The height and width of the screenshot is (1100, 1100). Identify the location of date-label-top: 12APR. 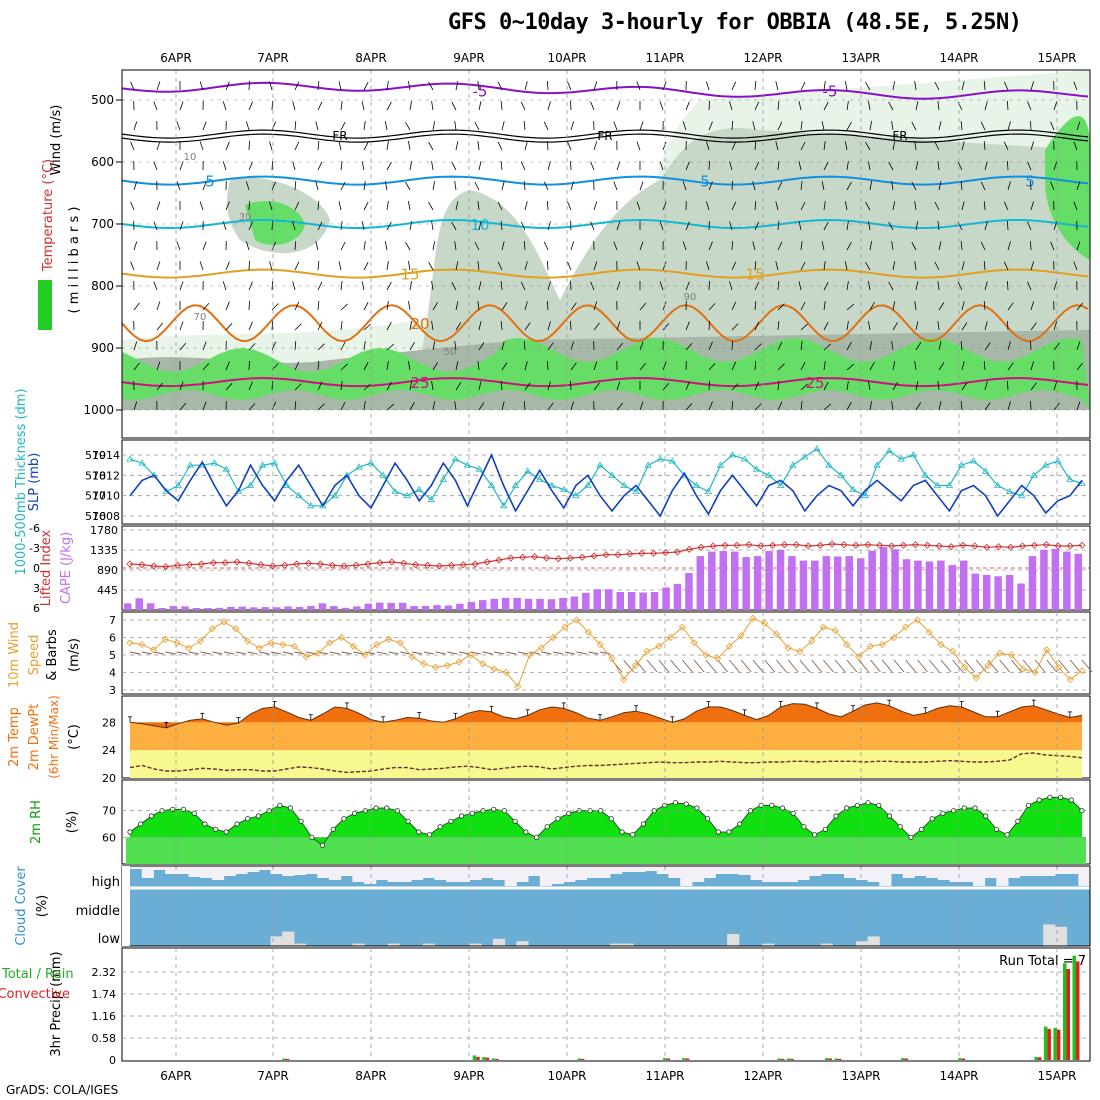
(762, 58).